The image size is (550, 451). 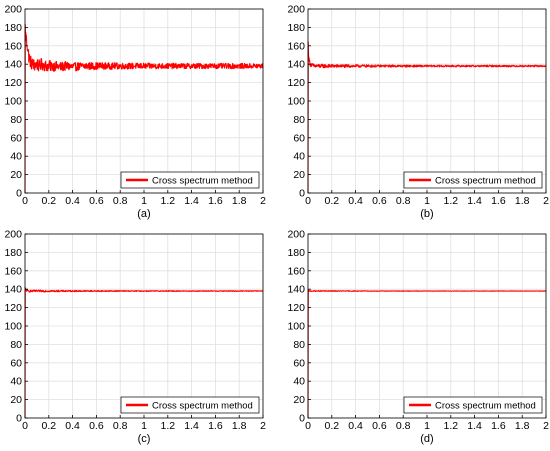 I want to click on legend-a: Cross spectrum method, so click(x=190, y=180).